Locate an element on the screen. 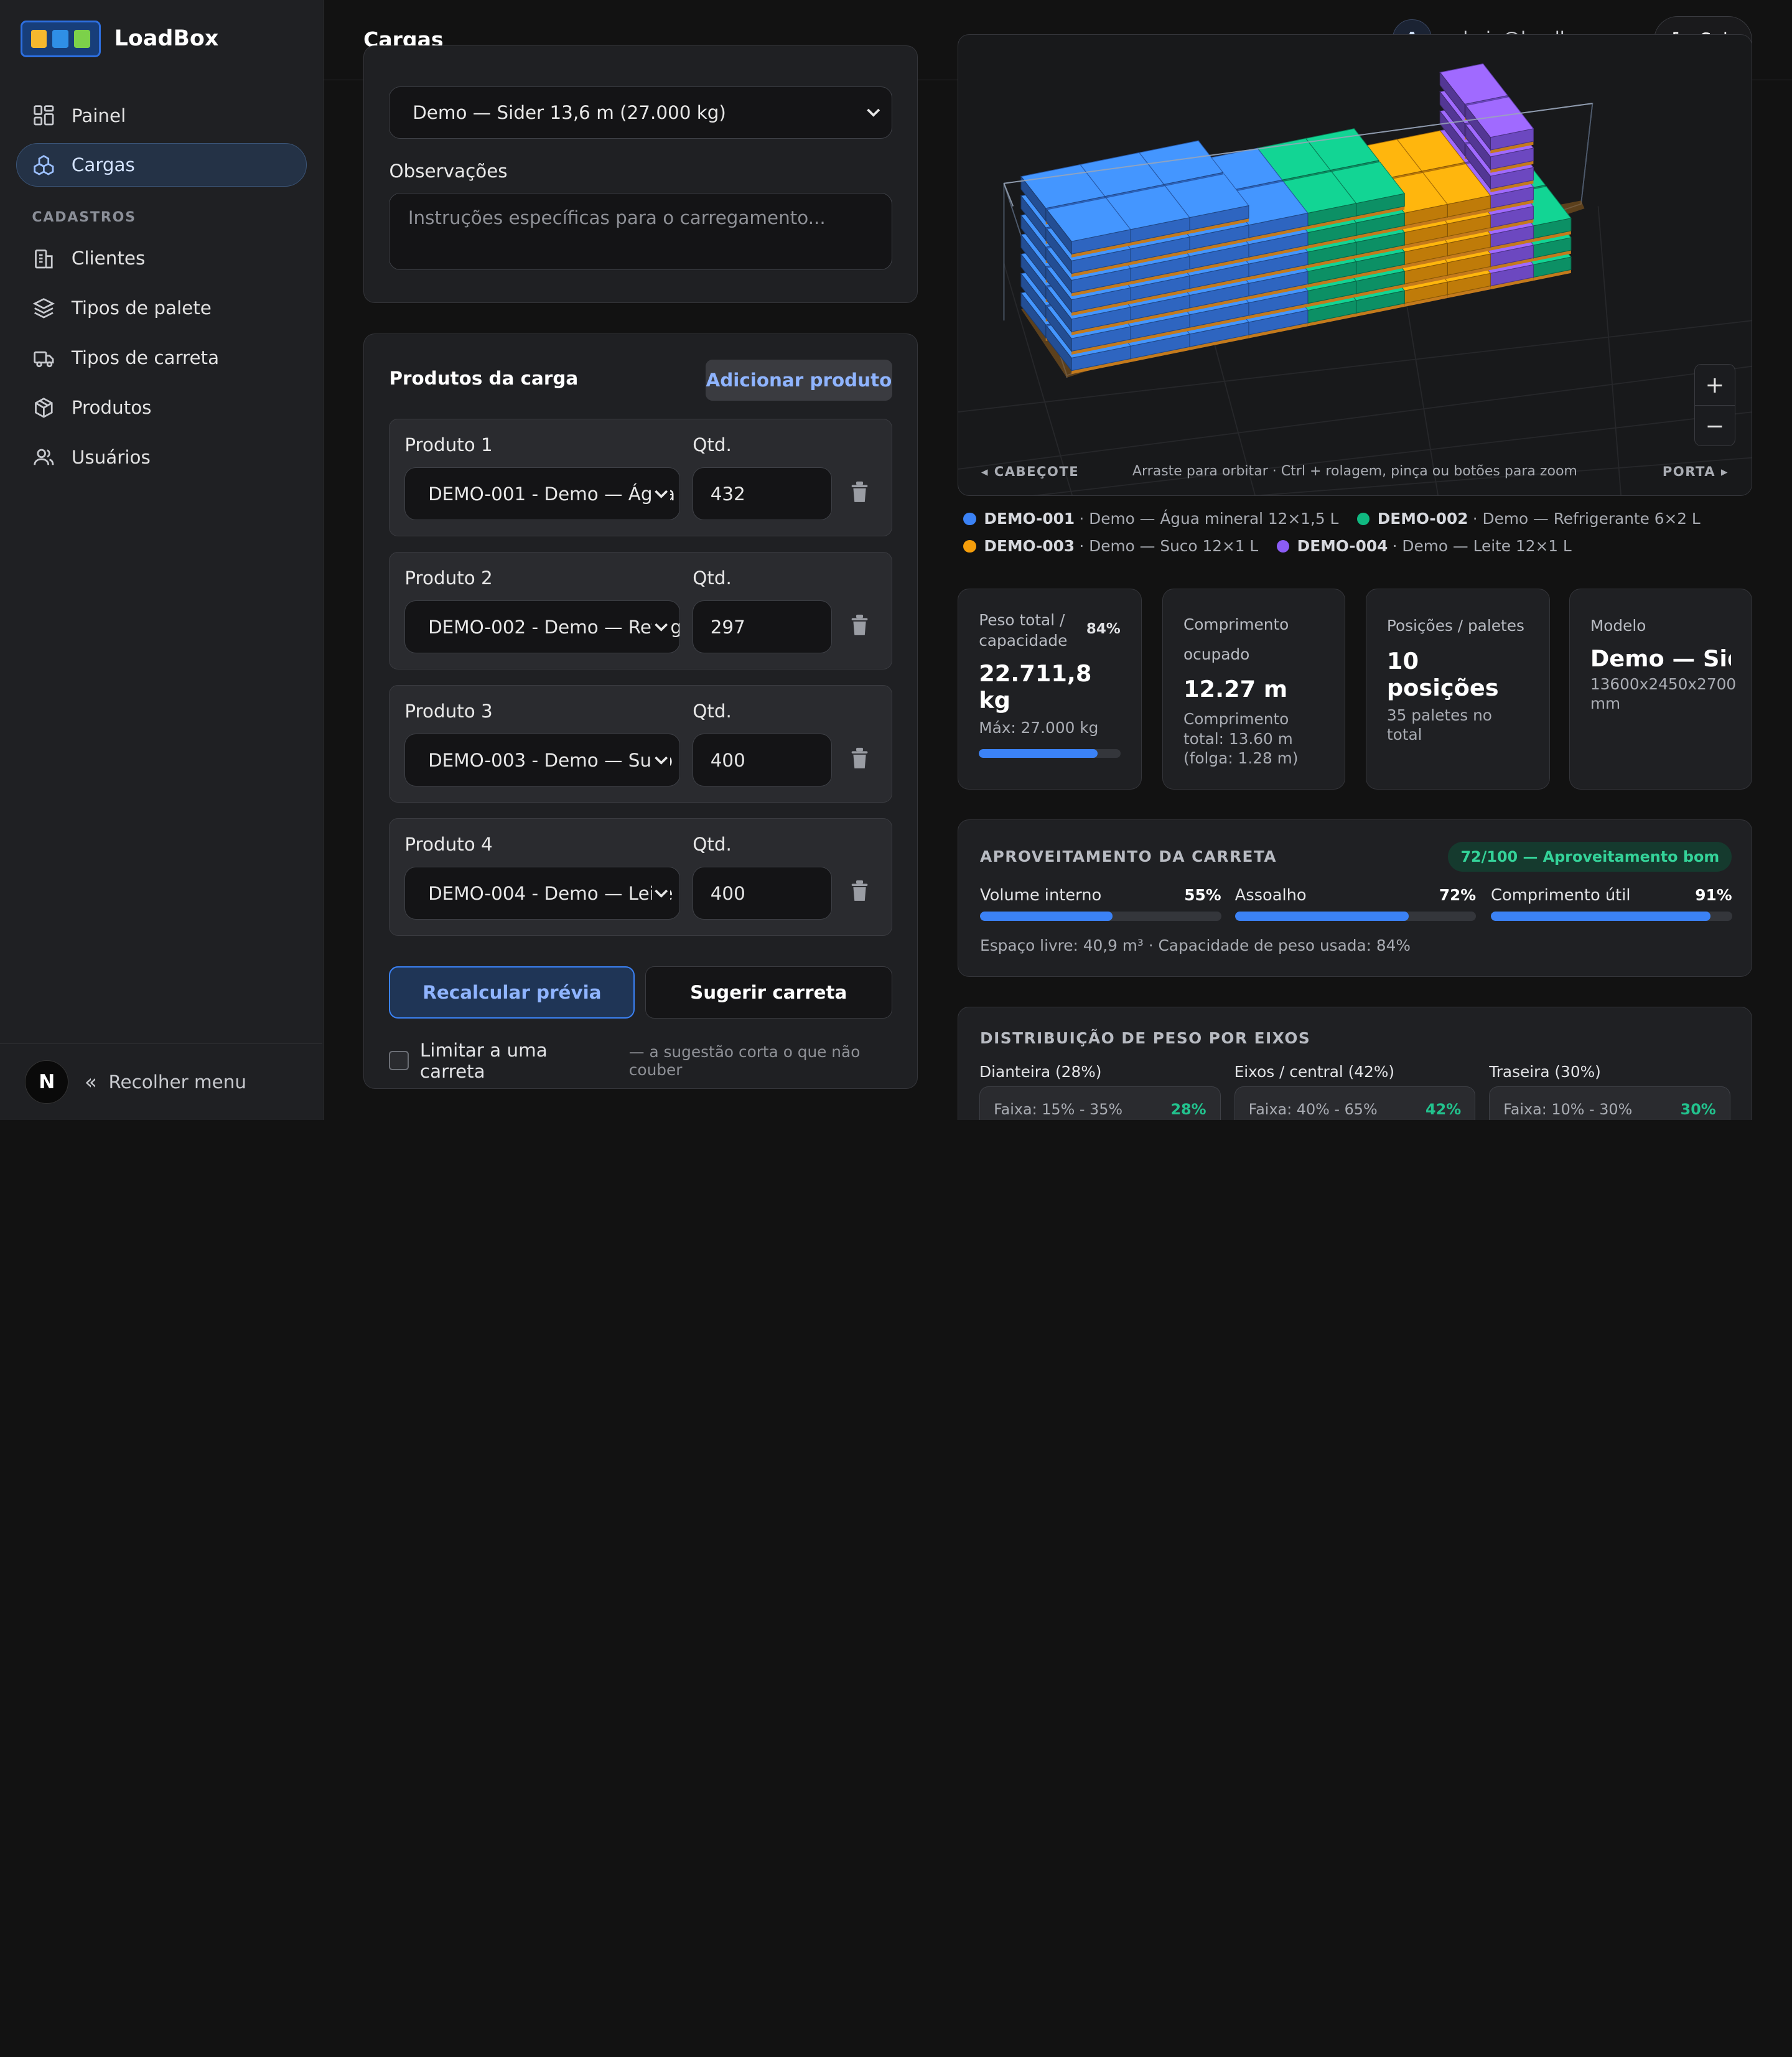 The width and height of the screenshot is (1792, 2057). axle-range: Faixa: 15% - 35% is located at coordinates (1059, 1110).